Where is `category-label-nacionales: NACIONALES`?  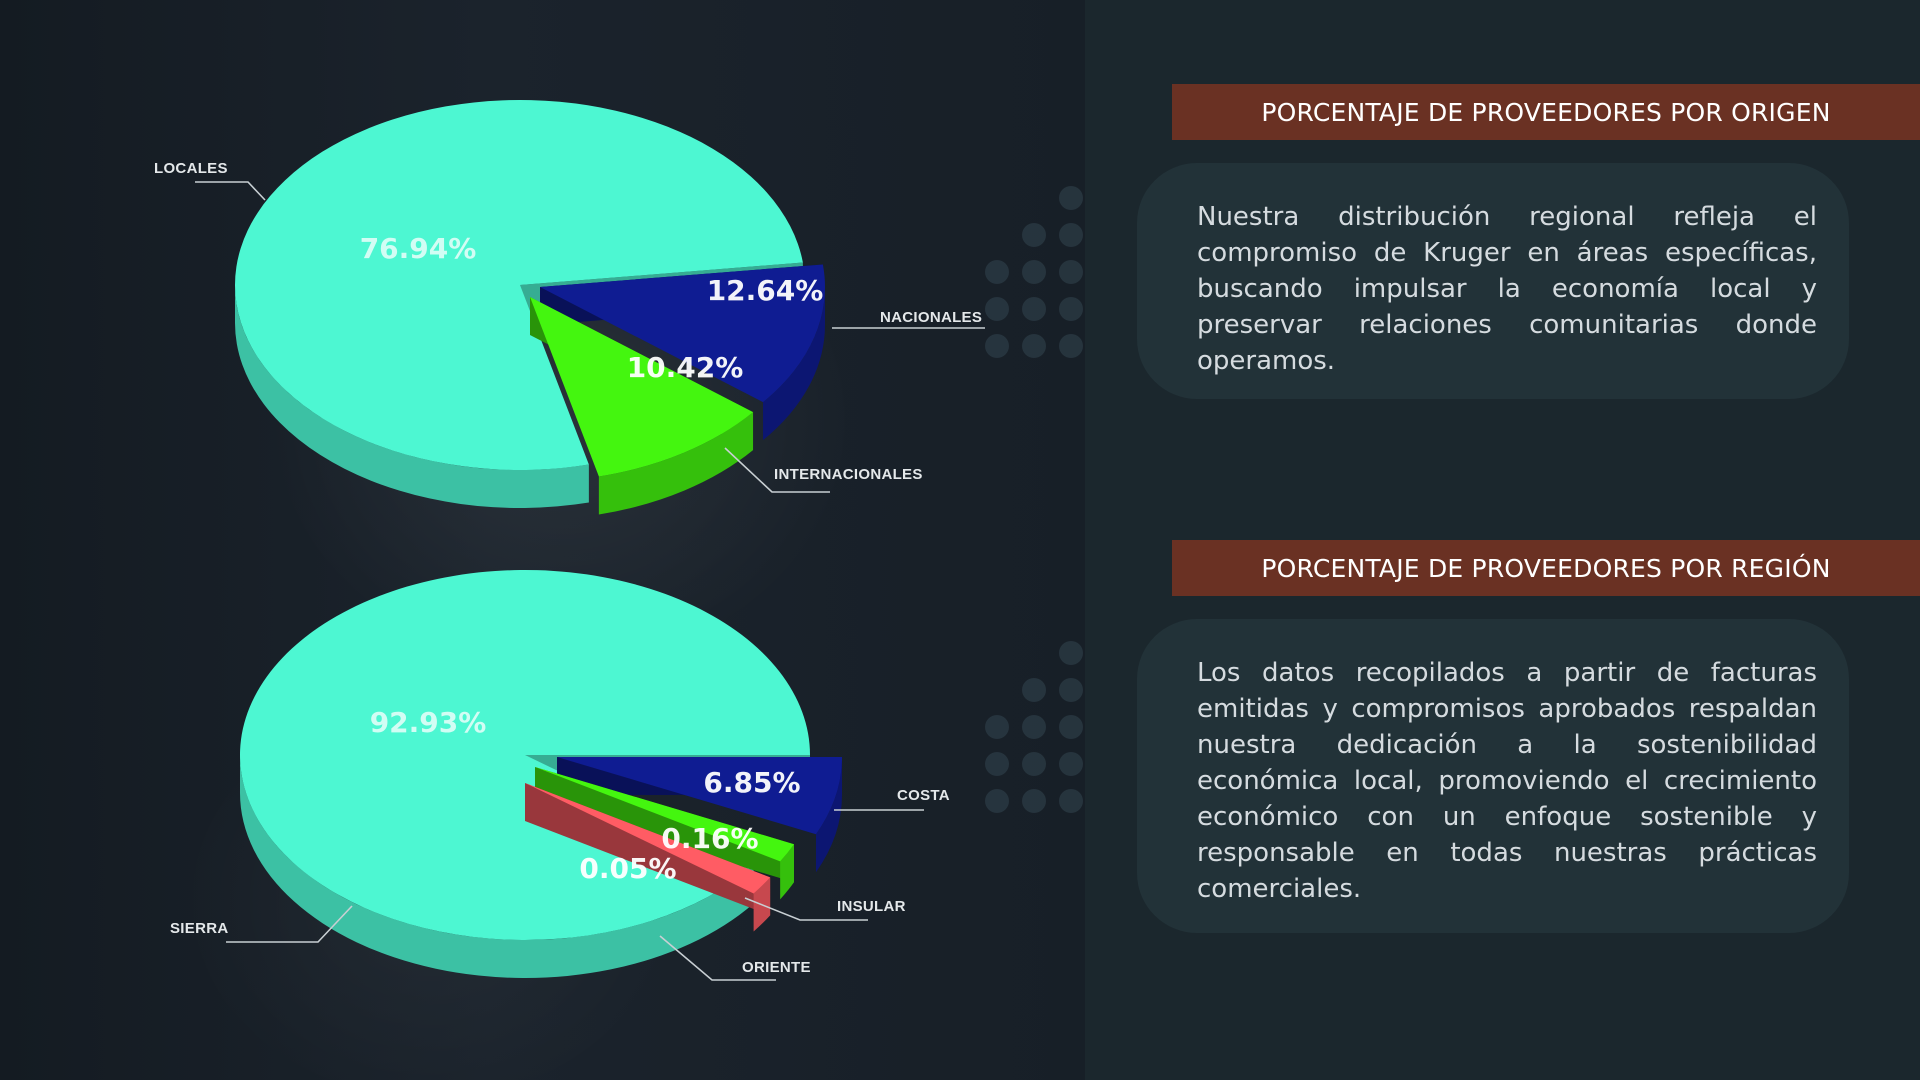
category-label-nacionales: NACIONALES is located at coordinates (931, 317).